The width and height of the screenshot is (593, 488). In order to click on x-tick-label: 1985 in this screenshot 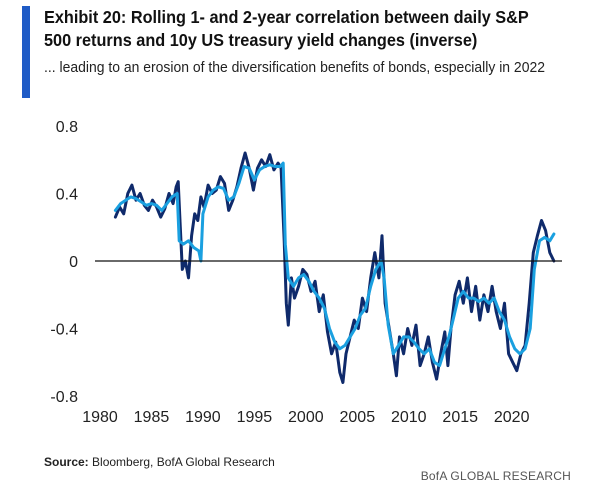, I will do `click(152, 417)`.